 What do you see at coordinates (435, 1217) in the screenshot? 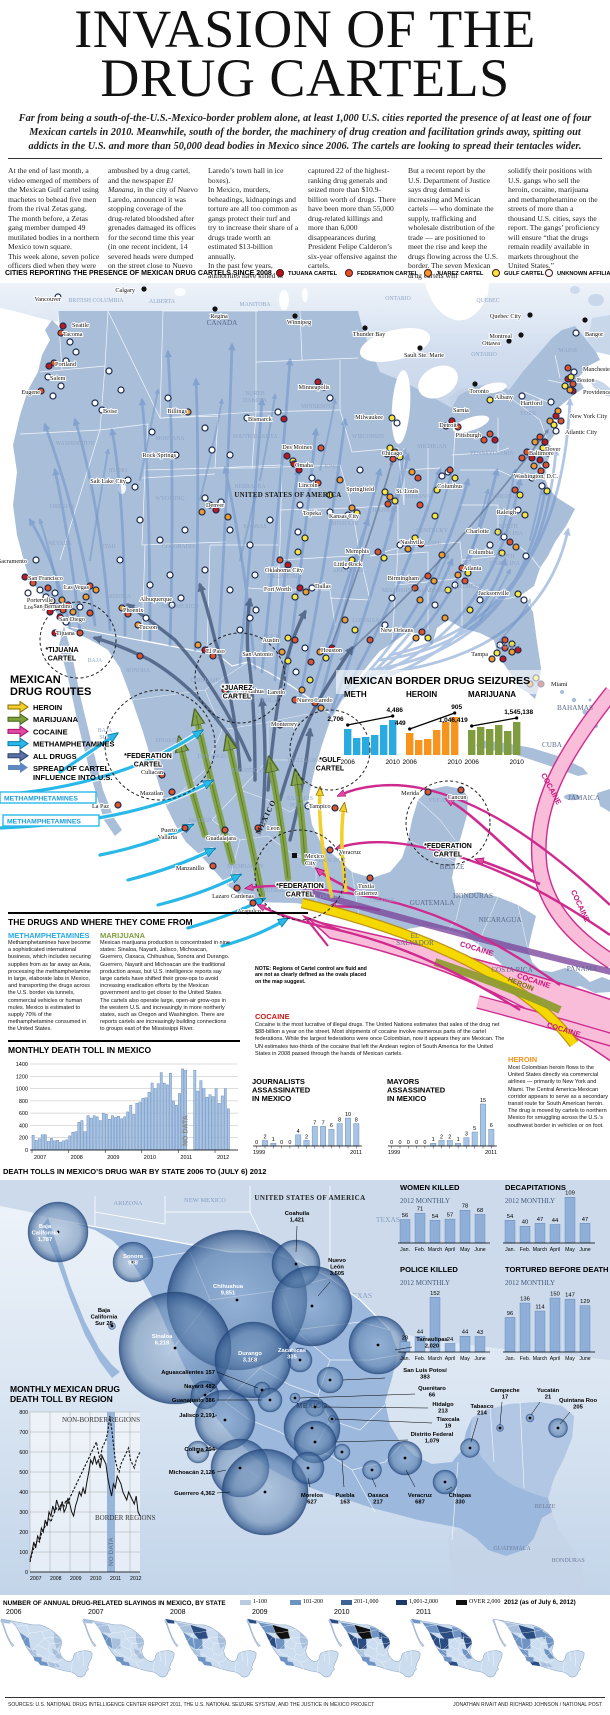
I see `svg-text: 54` at bounding box center [435, 1217].